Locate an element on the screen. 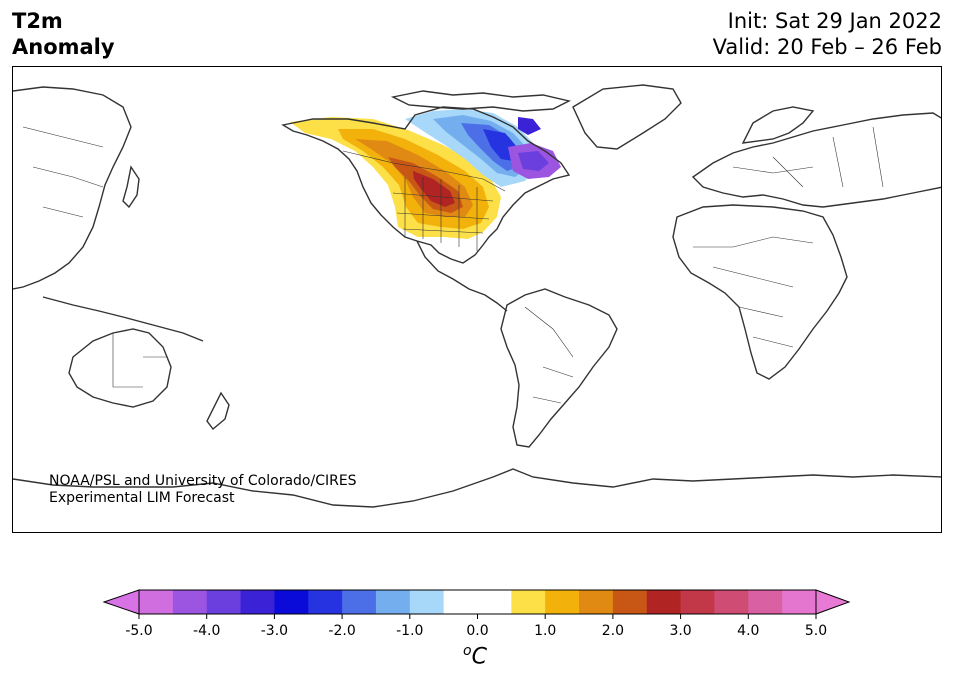 This screenshot has width=954, height=683. coastline-africa is located at coordinates (760, 292).